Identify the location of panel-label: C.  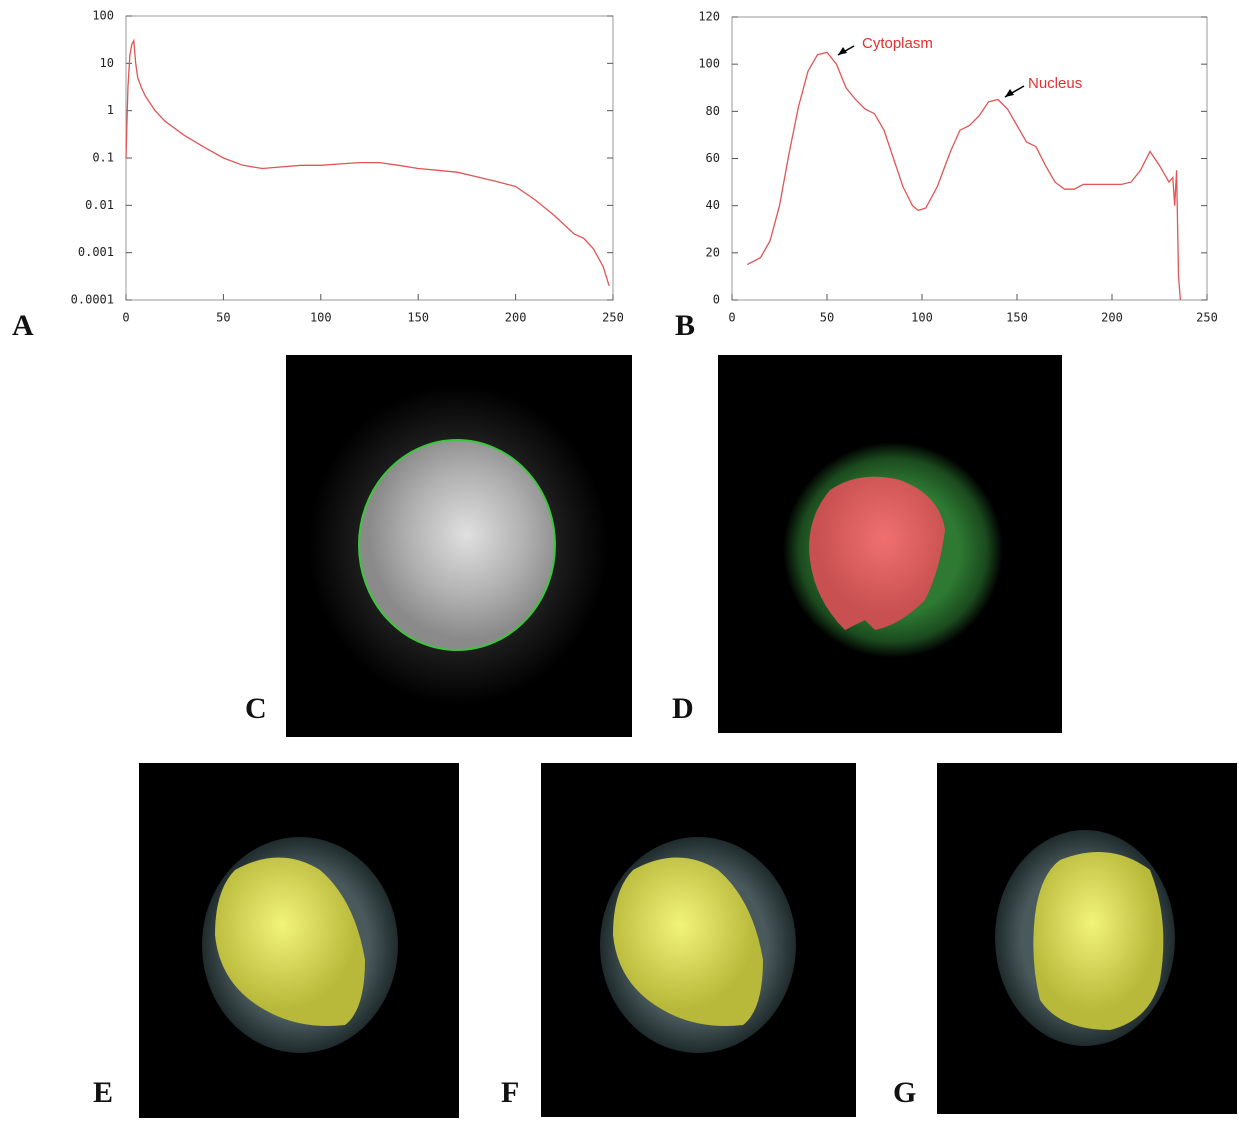
(256, 708).